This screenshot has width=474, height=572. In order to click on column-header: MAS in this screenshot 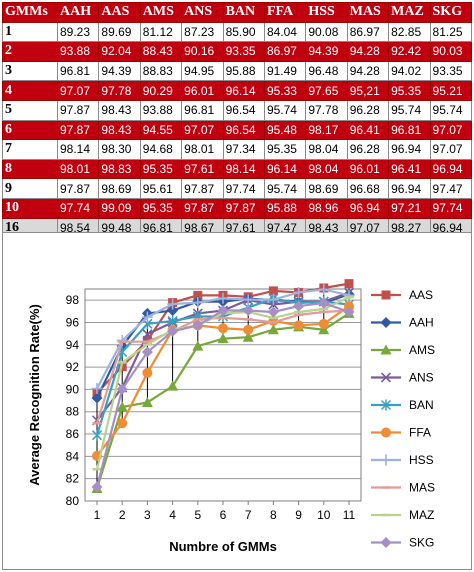, I will do `click(368, 12)`.